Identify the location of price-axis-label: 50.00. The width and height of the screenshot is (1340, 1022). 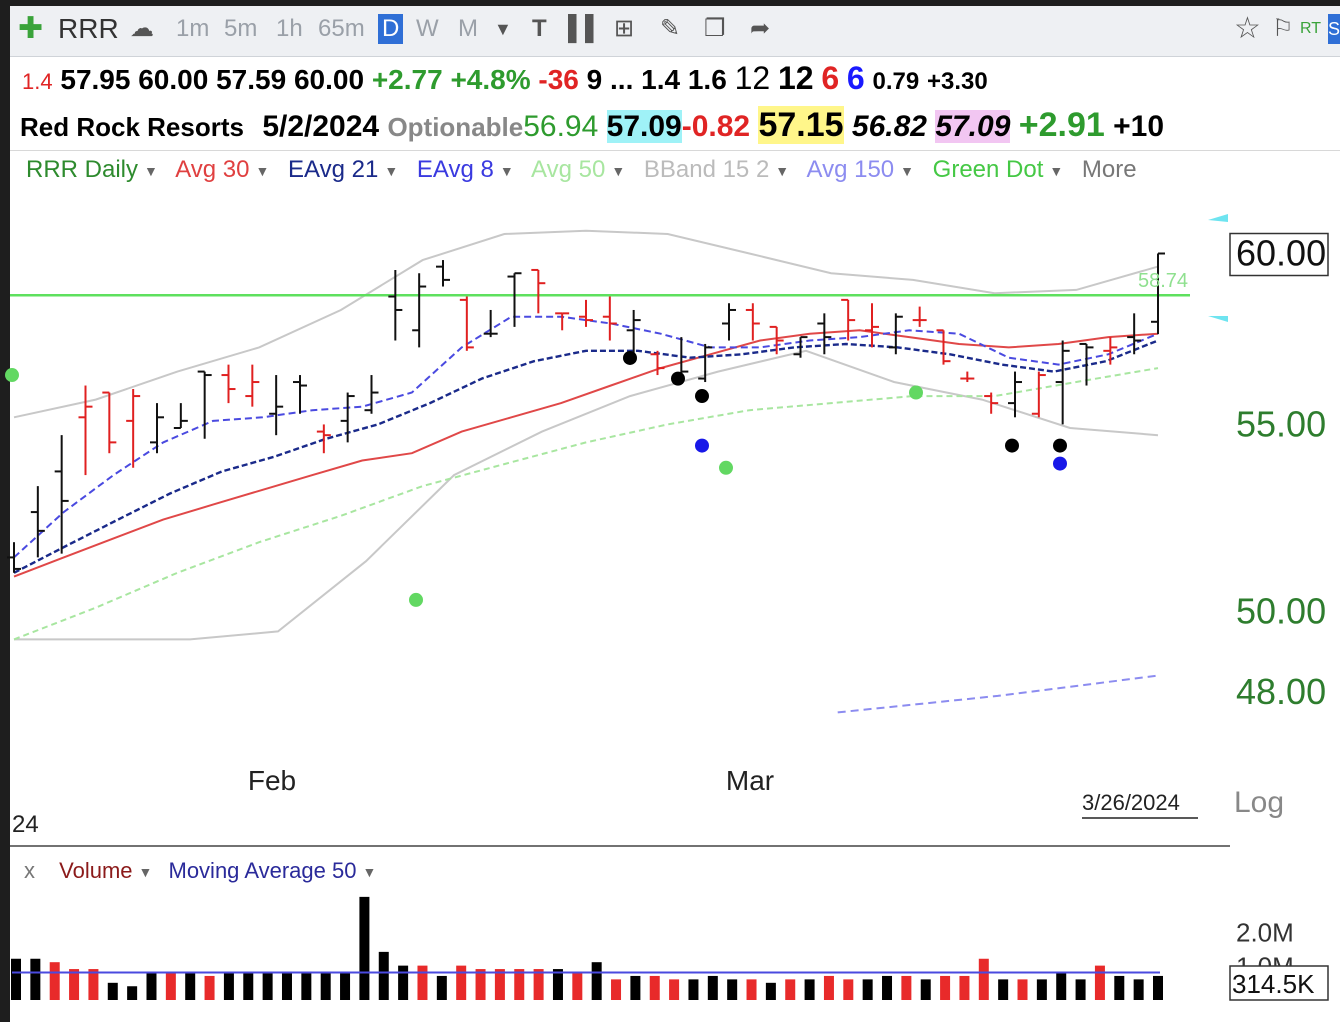
(1281, 611).